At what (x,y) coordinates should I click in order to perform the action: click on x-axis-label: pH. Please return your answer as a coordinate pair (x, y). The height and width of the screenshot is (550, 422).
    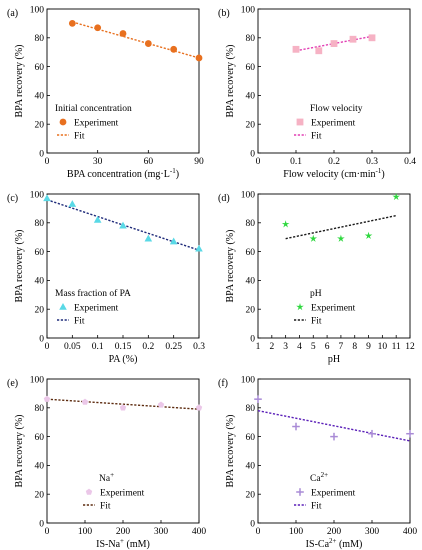
    Looking at the image, I should click on (334, 359).